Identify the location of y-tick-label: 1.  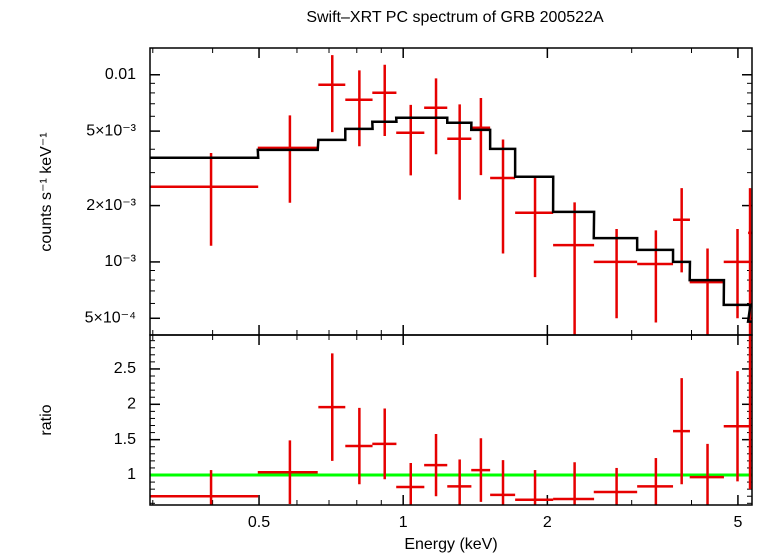
(131, 474).